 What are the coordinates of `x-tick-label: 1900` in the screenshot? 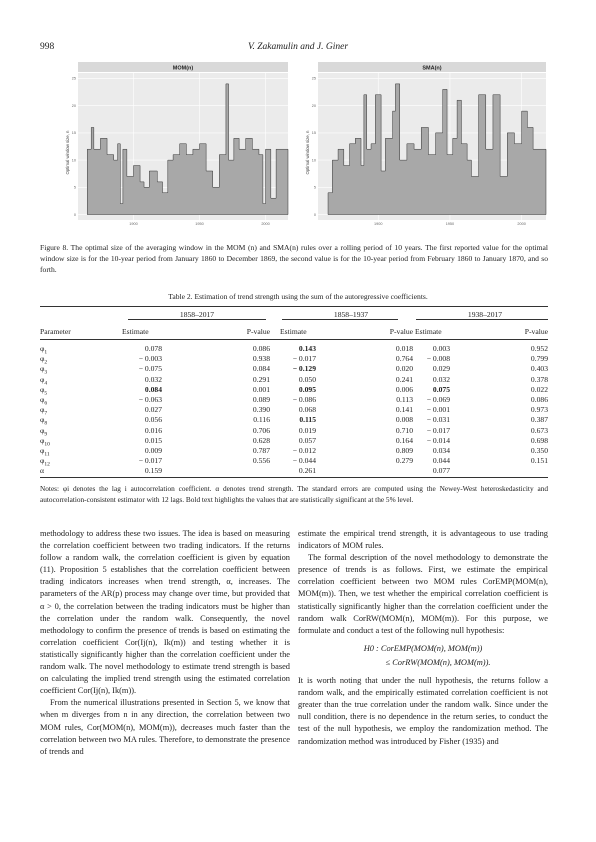 It's located at (378, 224).